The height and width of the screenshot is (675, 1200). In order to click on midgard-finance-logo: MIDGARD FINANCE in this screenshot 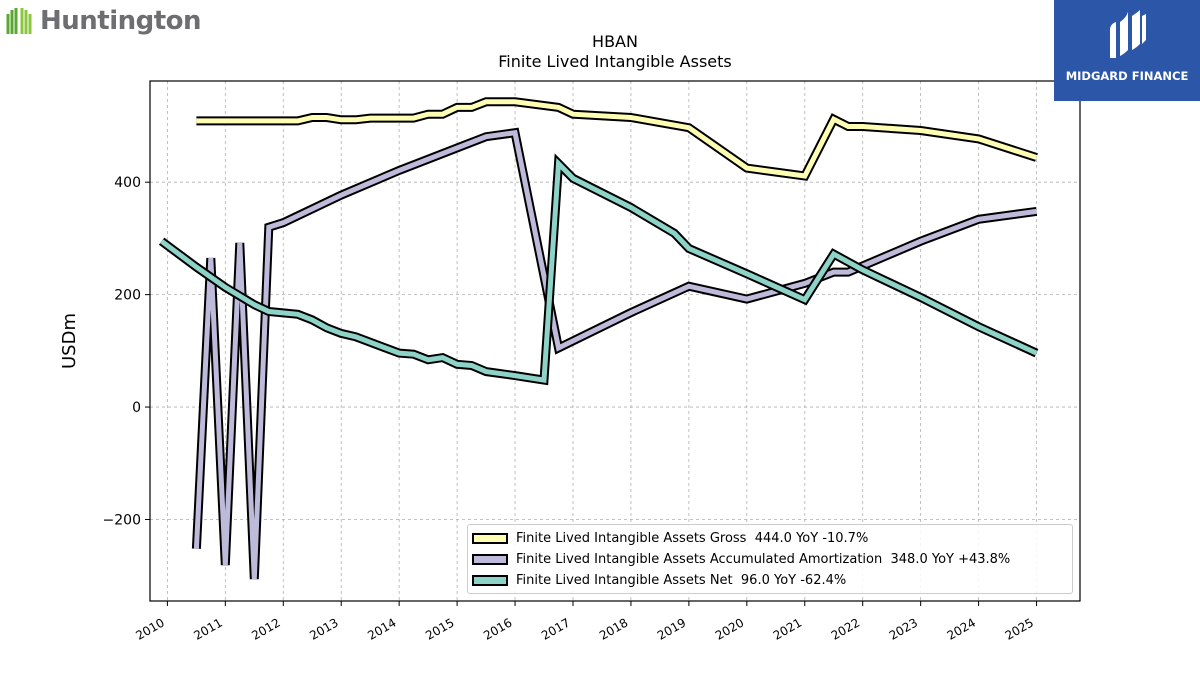, I will do `click(1127, 50)`.